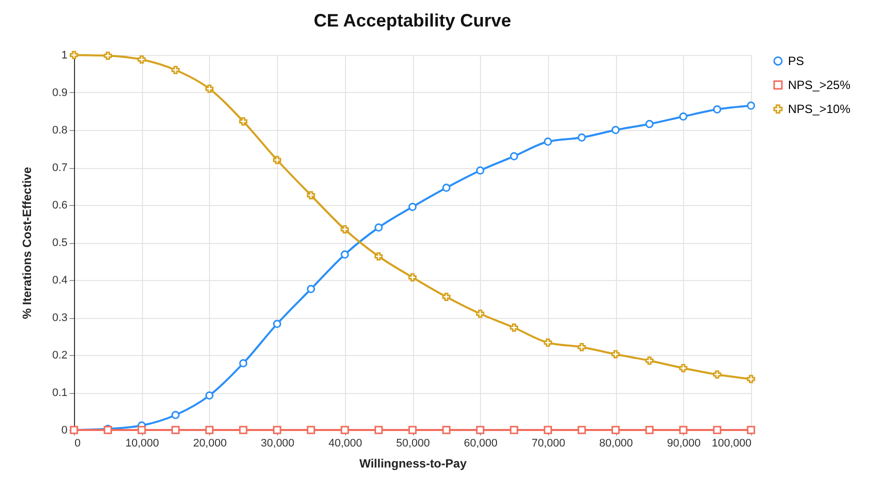  Describe the element at coordinates (549, 444) in the screenshot. I see `x-tick-label: 70,000` at that location.